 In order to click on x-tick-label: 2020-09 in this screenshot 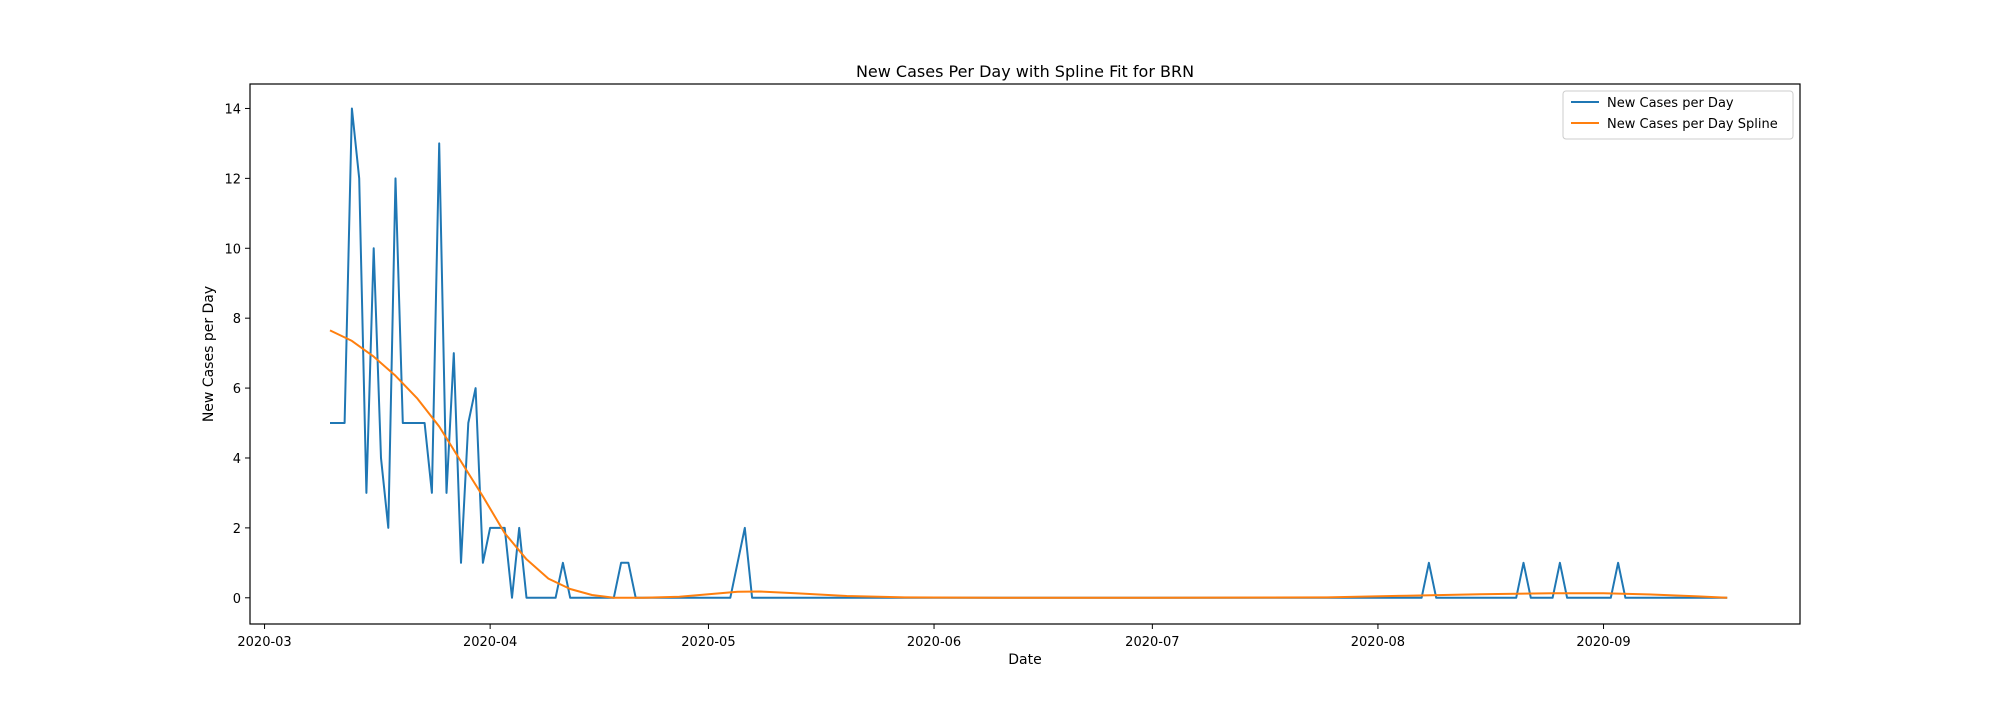, I will do `click(1603, 642)`.